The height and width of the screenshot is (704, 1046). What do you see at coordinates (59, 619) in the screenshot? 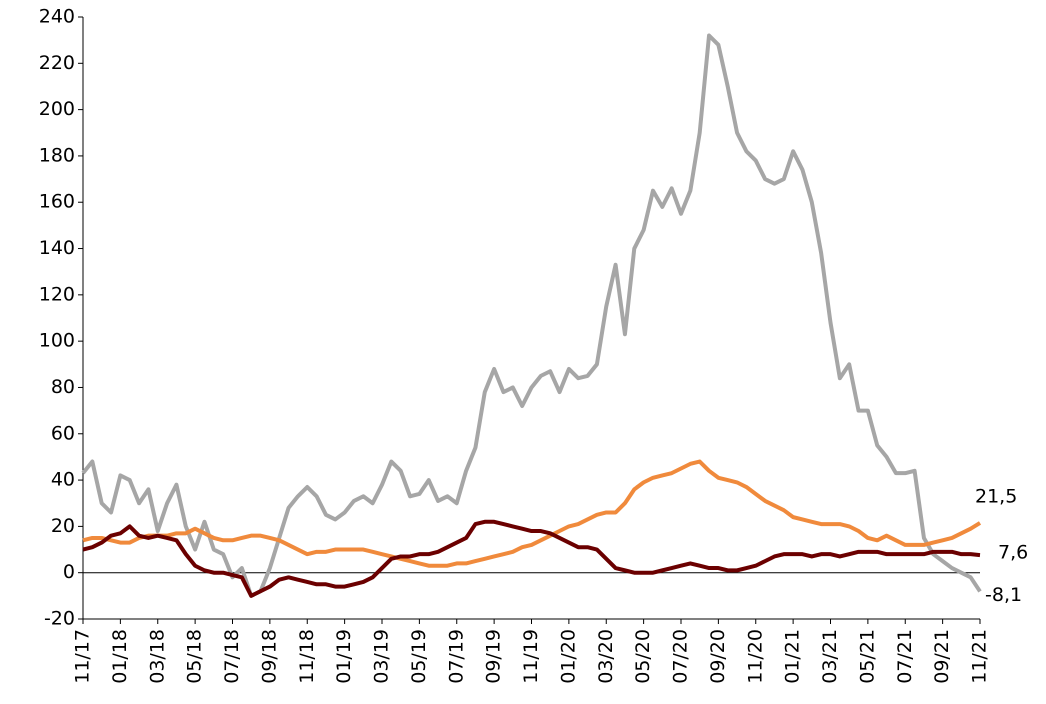
I see `y-tick-label: -20` at bounding box center [59, 619].